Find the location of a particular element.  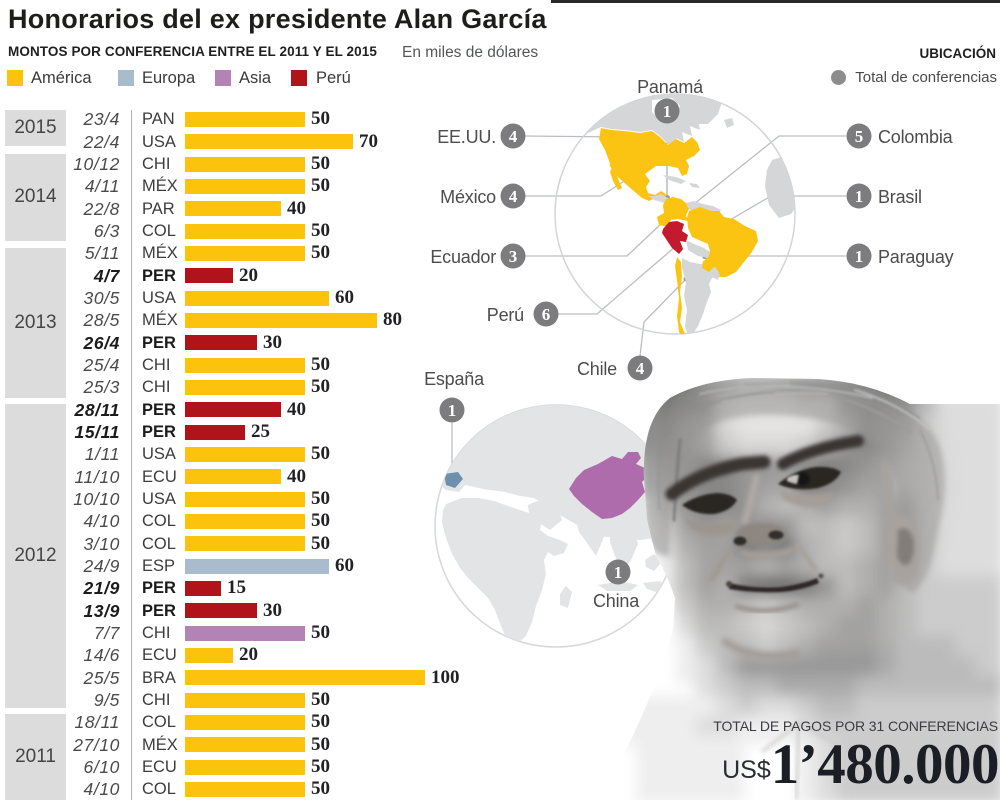

svg-text: Chile is located at coordinates (597, 369).